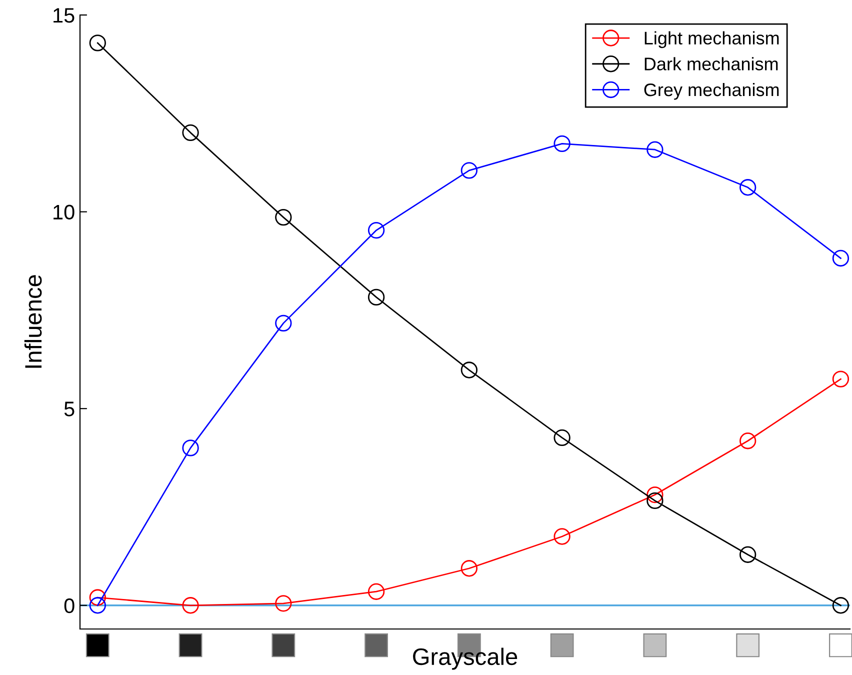 This screenshot has width=852, height=675. I want to click on legend-label: Light mechanism, so click(711, 39).